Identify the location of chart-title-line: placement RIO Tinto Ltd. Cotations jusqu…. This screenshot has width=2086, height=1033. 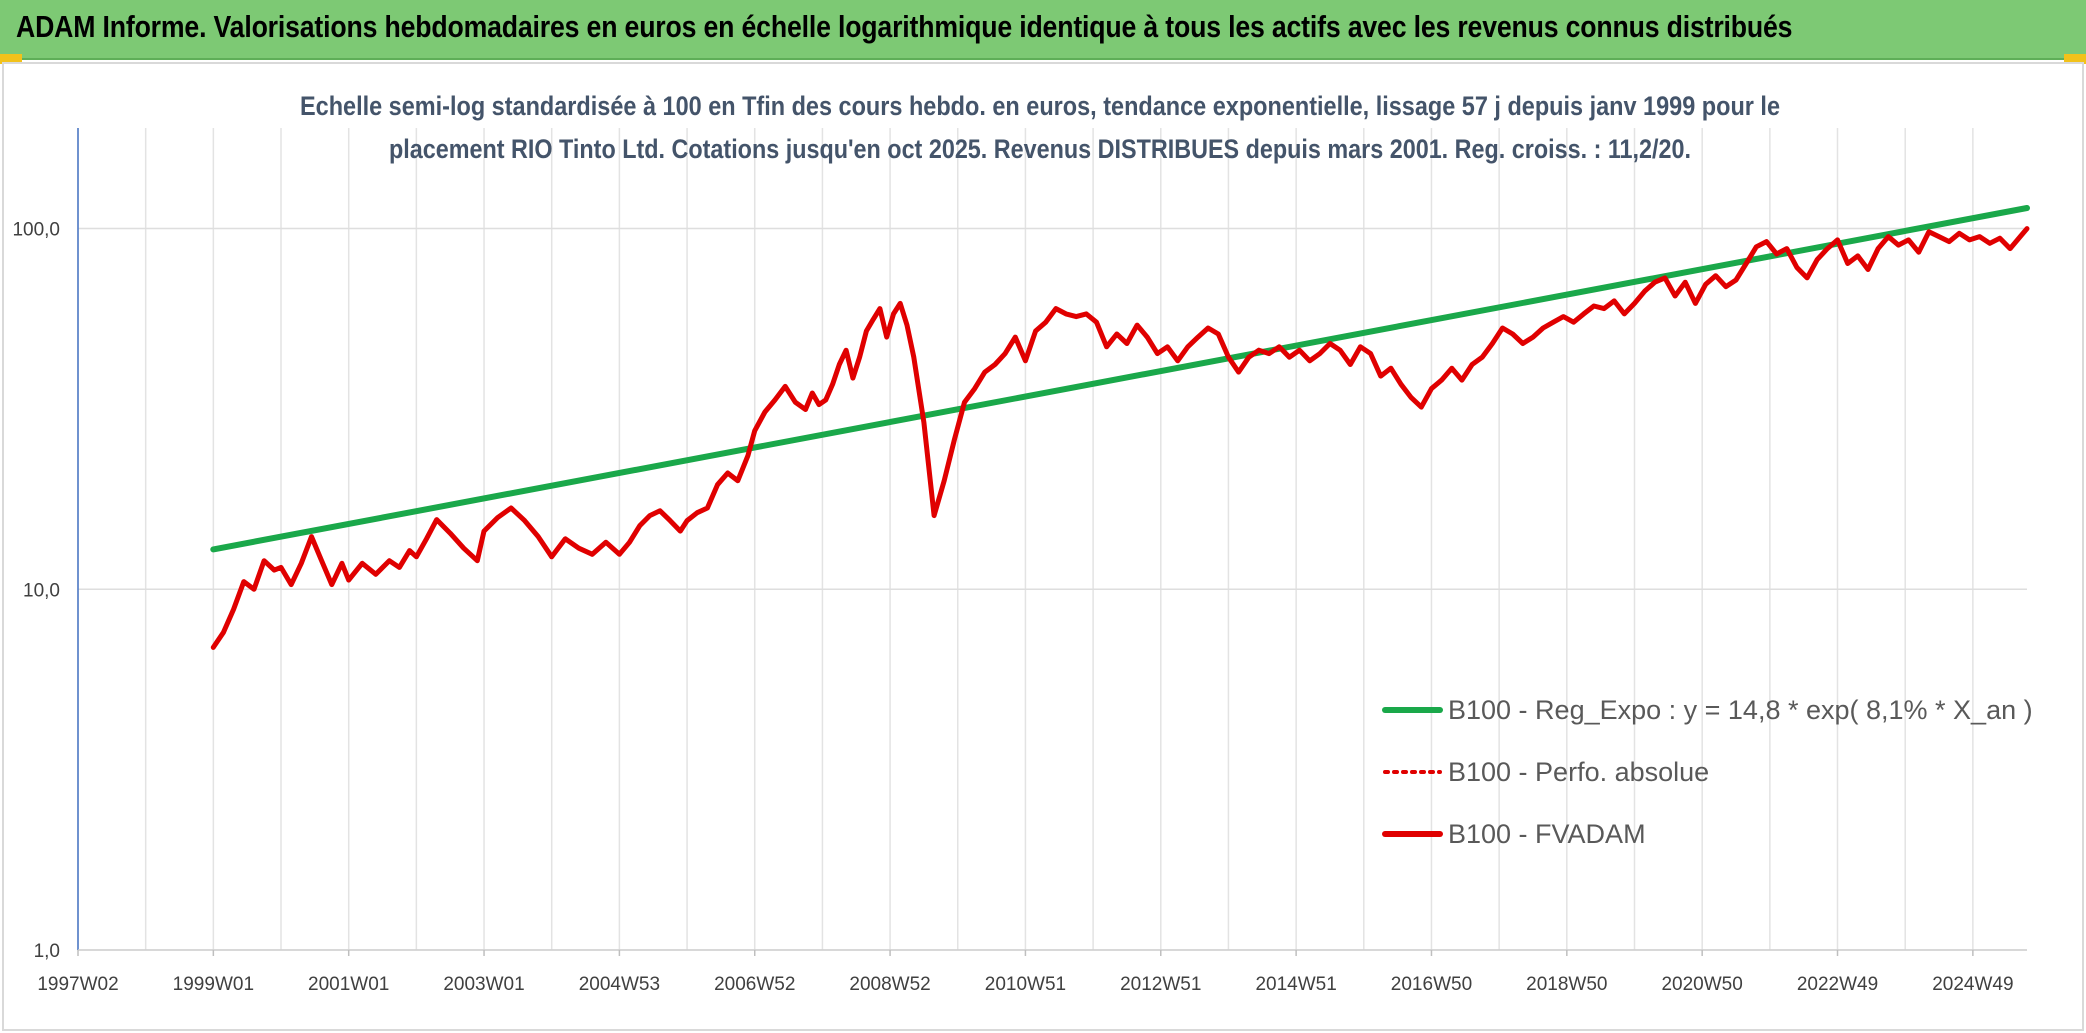
(1040, 149).